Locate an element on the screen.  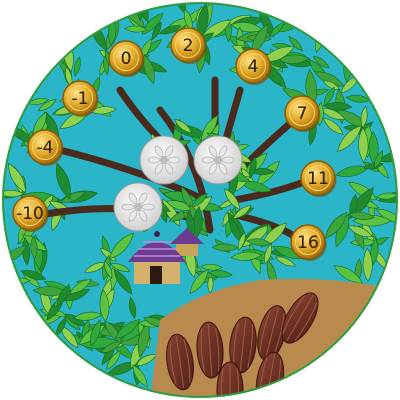
hut-icon is located at coordinates (166, 256).